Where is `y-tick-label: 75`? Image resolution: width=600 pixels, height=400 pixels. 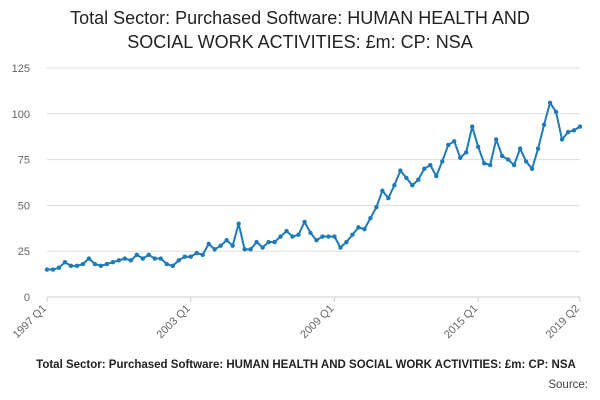
y-tick-label: 75 is located at coordinates (24, 161).